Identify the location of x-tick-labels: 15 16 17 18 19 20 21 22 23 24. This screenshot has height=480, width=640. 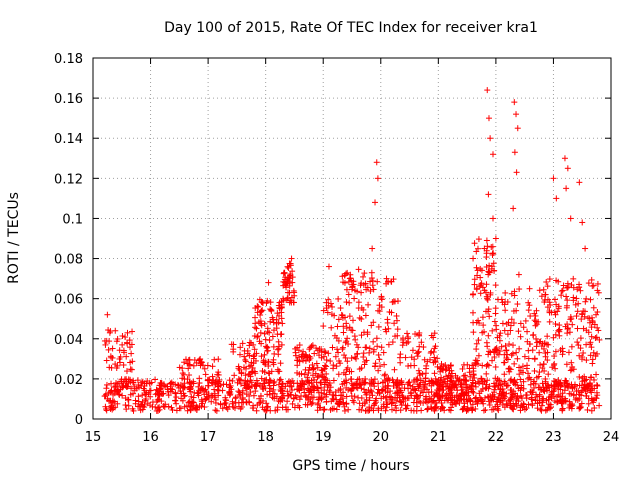
(352, 437).